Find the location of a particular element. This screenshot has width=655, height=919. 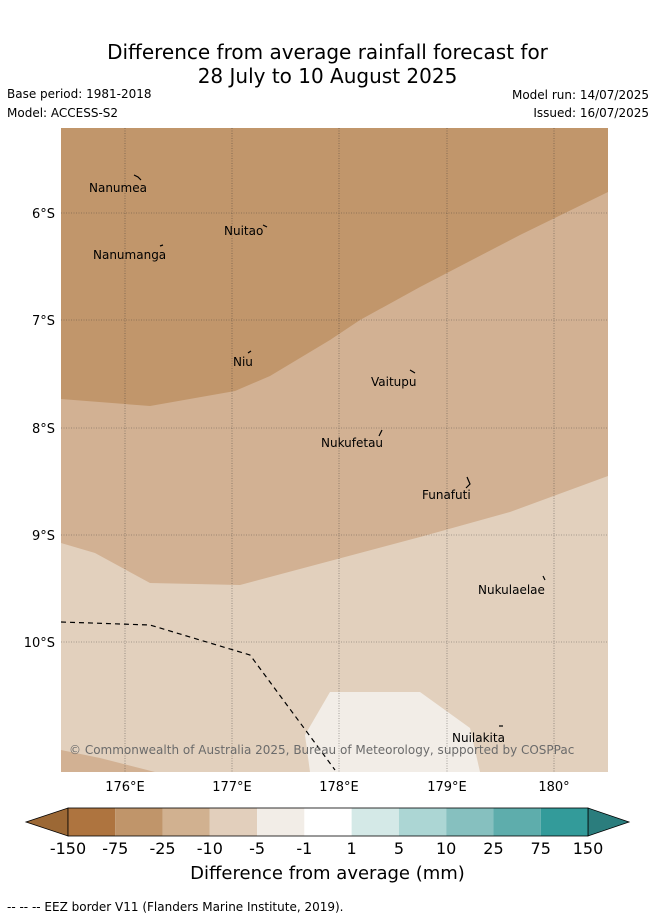

colorbar-tick-label: 75 is located at coordinates (541, 848).